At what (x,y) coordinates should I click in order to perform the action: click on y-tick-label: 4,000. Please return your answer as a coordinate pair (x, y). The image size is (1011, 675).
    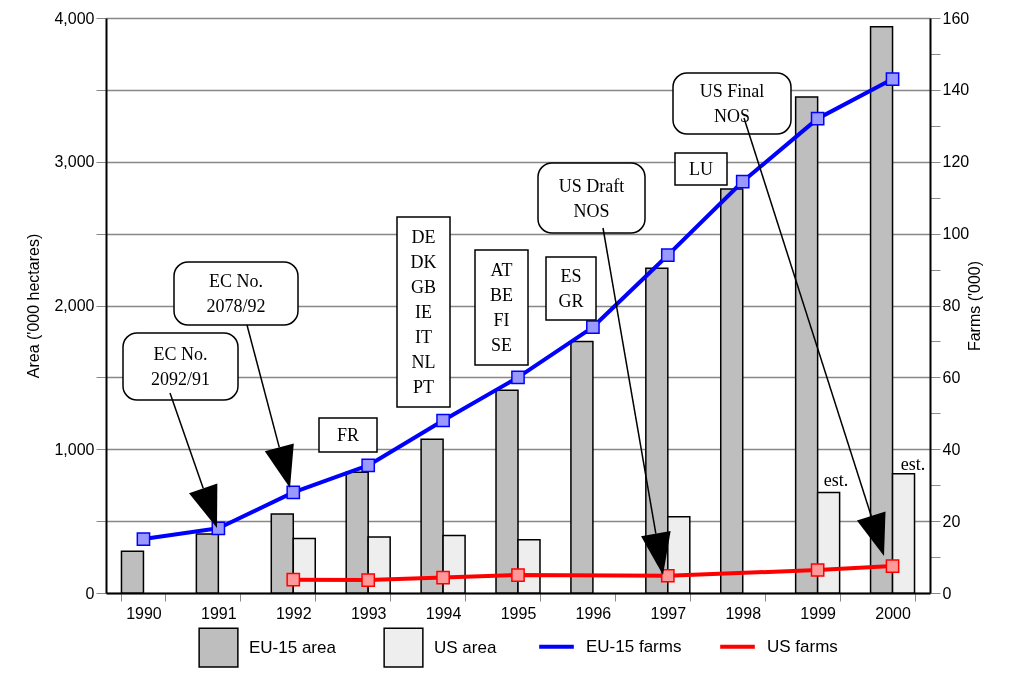
    Looking at the image, I should click on (74, 18).